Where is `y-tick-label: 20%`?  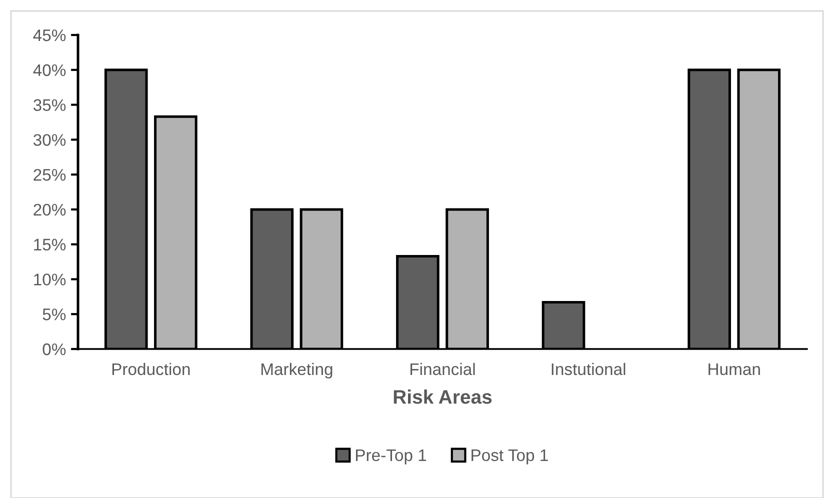
y-tick-label: 20% is located at coordinates (50, 210).